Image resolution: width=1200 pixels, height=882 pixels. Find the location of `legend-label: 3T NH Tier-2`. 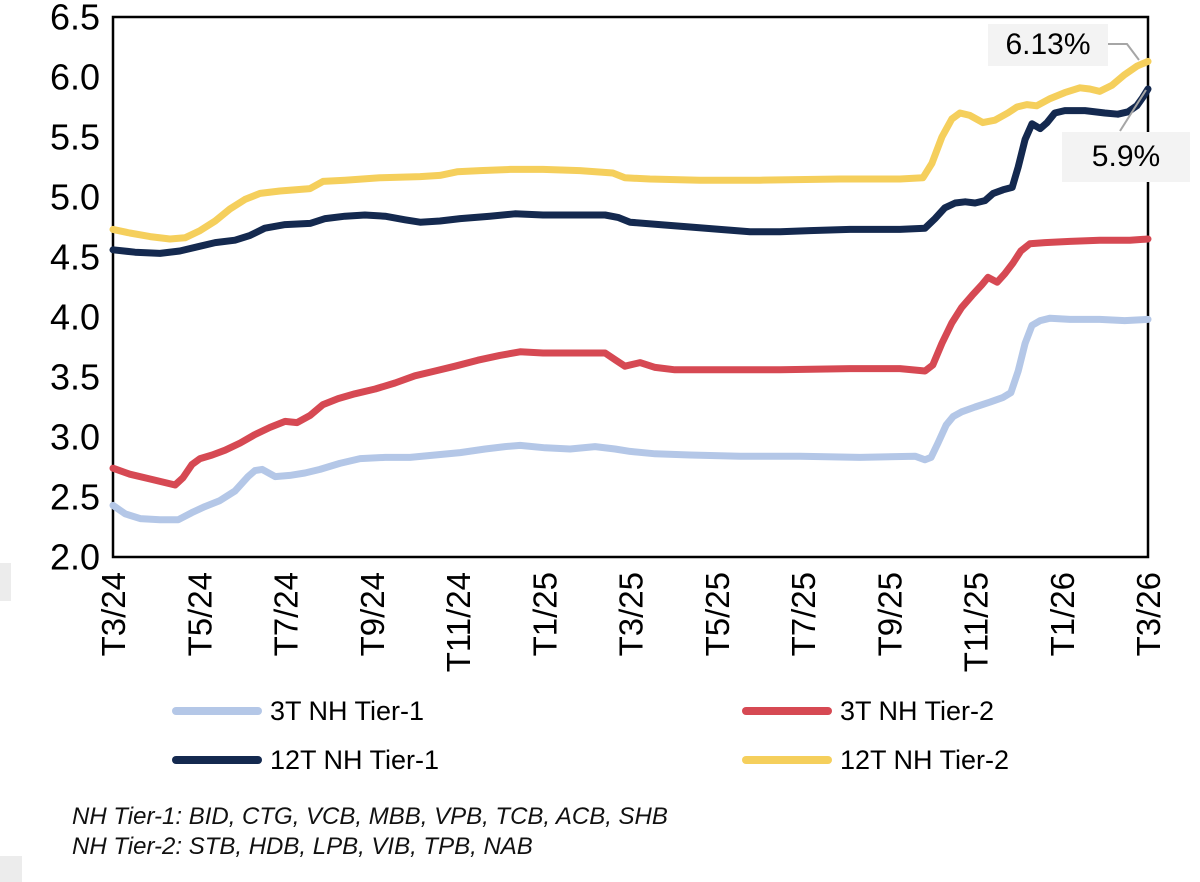

legend-label: 3T NH Tier-2 is located at coordinates (917, 710).